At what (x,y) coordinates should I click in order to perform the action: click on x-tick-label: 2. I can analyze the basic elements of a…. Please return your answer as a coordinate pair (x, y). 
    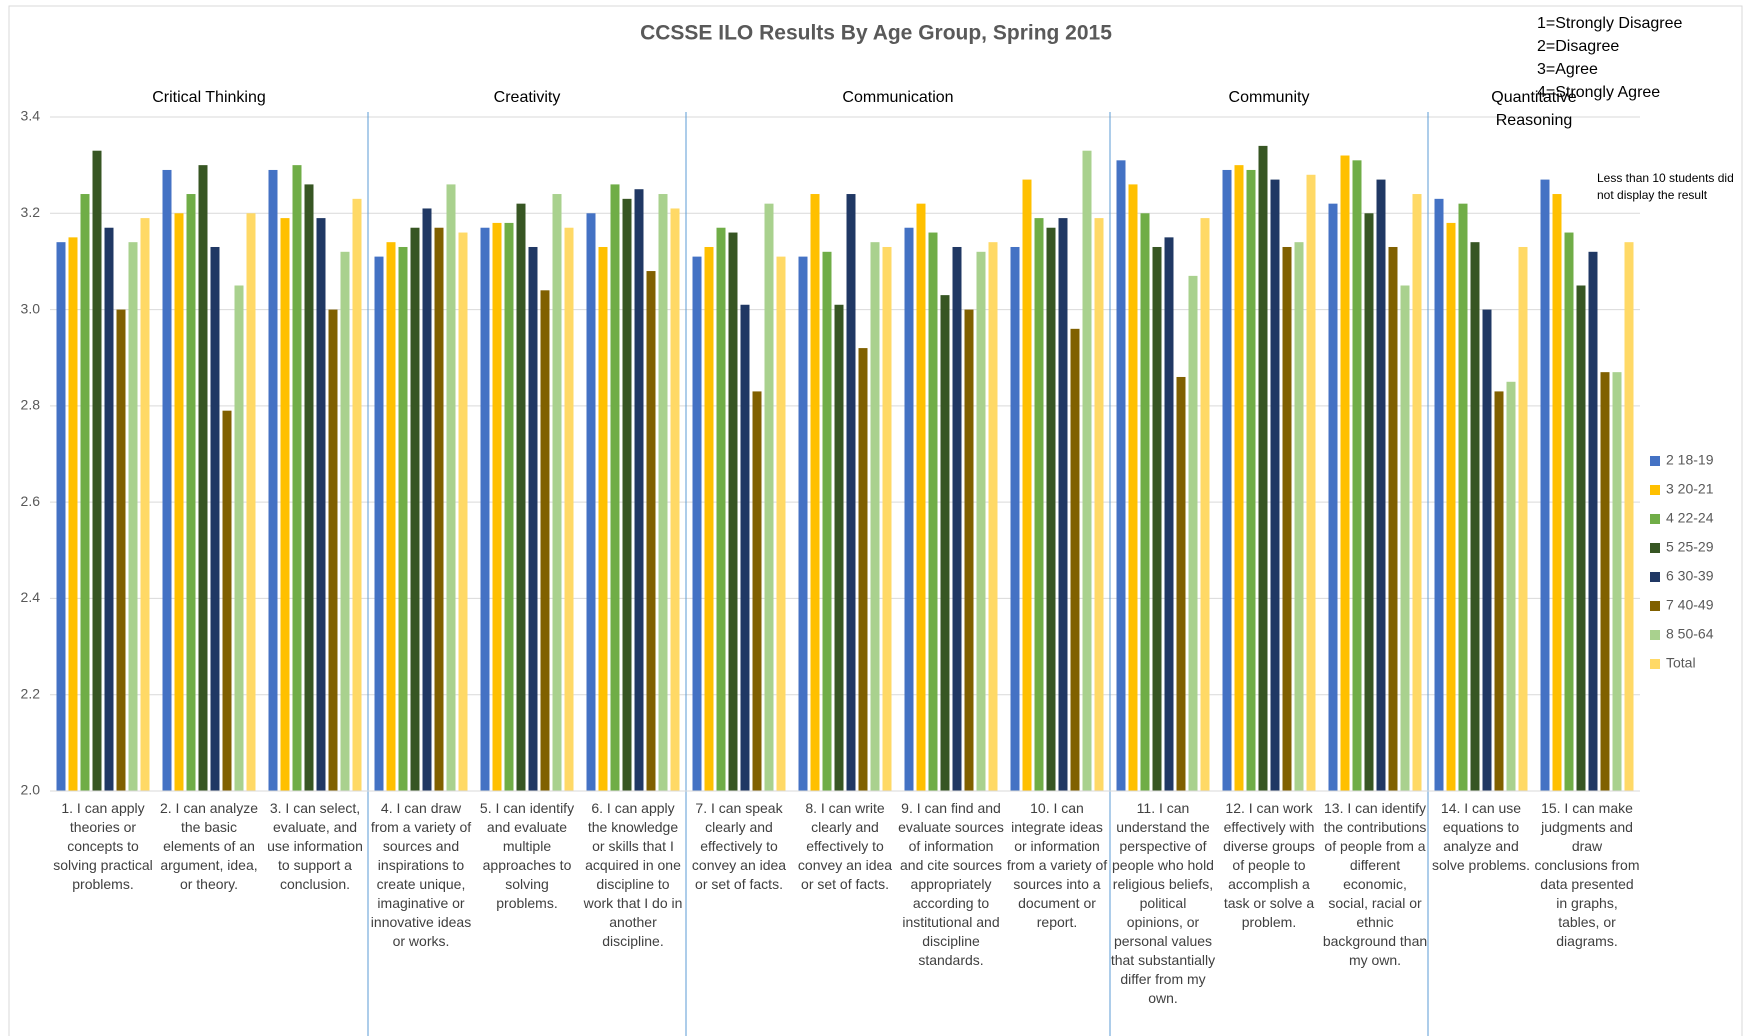
    Looking at the image, I should click on (209, 846).